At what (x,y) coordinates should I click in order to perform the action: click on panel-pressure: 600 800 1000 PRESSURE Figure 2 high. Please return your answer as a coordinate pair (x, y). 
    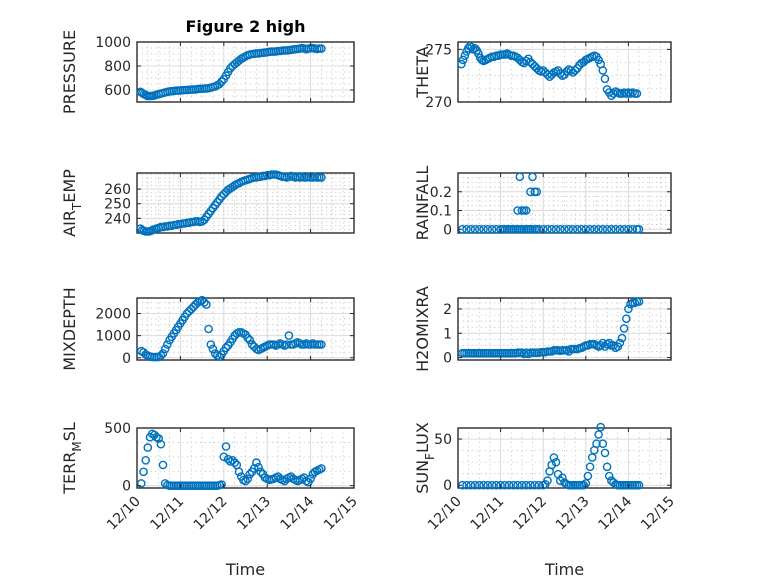
    Looking at the image, I should click on (207, 65).